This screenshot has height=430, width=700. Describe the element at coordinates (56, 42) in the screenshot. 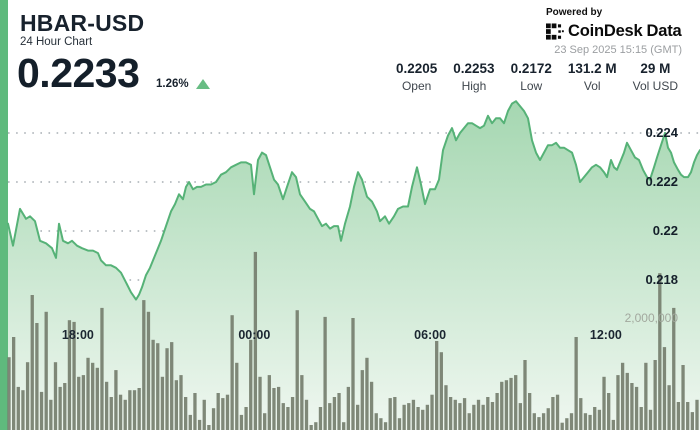

I see `chart-subtitle: 24 Hour Chart` at that location.